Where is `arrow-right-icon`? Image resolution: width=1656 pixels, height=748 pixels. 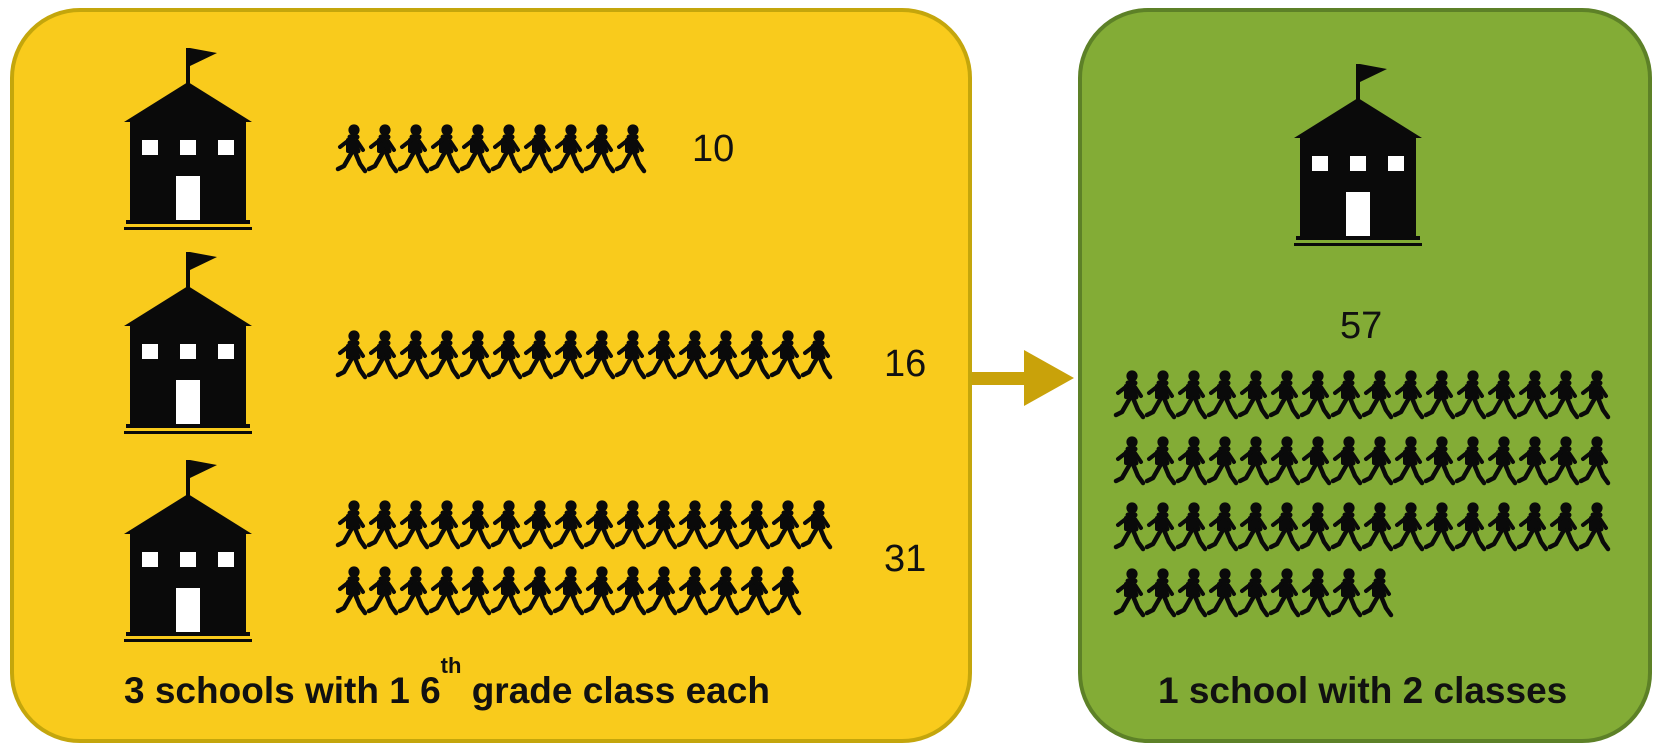
arrow-right-icon is located at coordinates (1023, 378).